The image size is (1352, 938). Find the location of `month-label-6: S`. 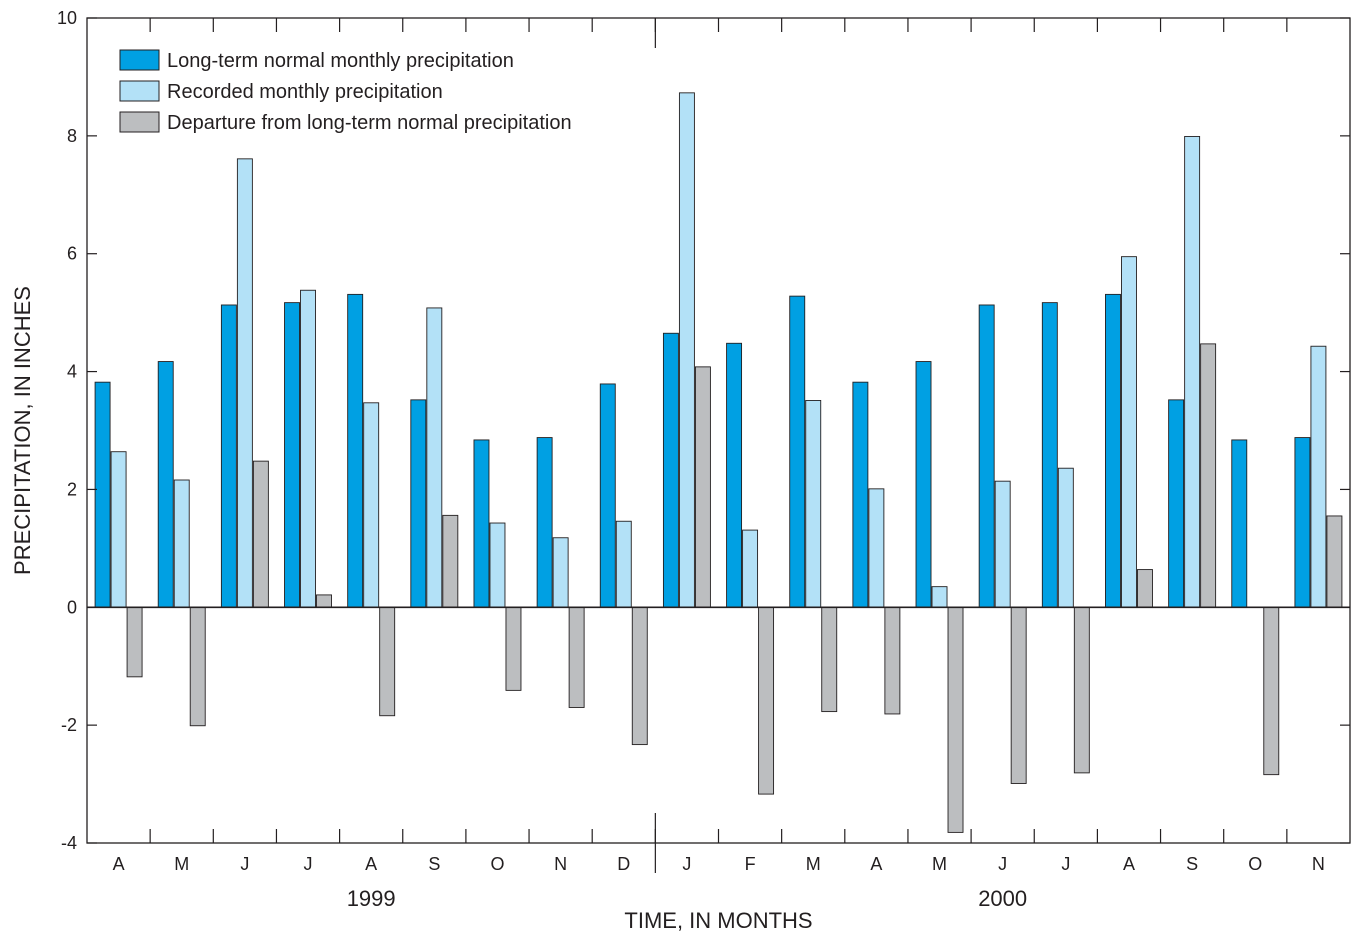

month-label-6: S is located at coordinates (434, 864).